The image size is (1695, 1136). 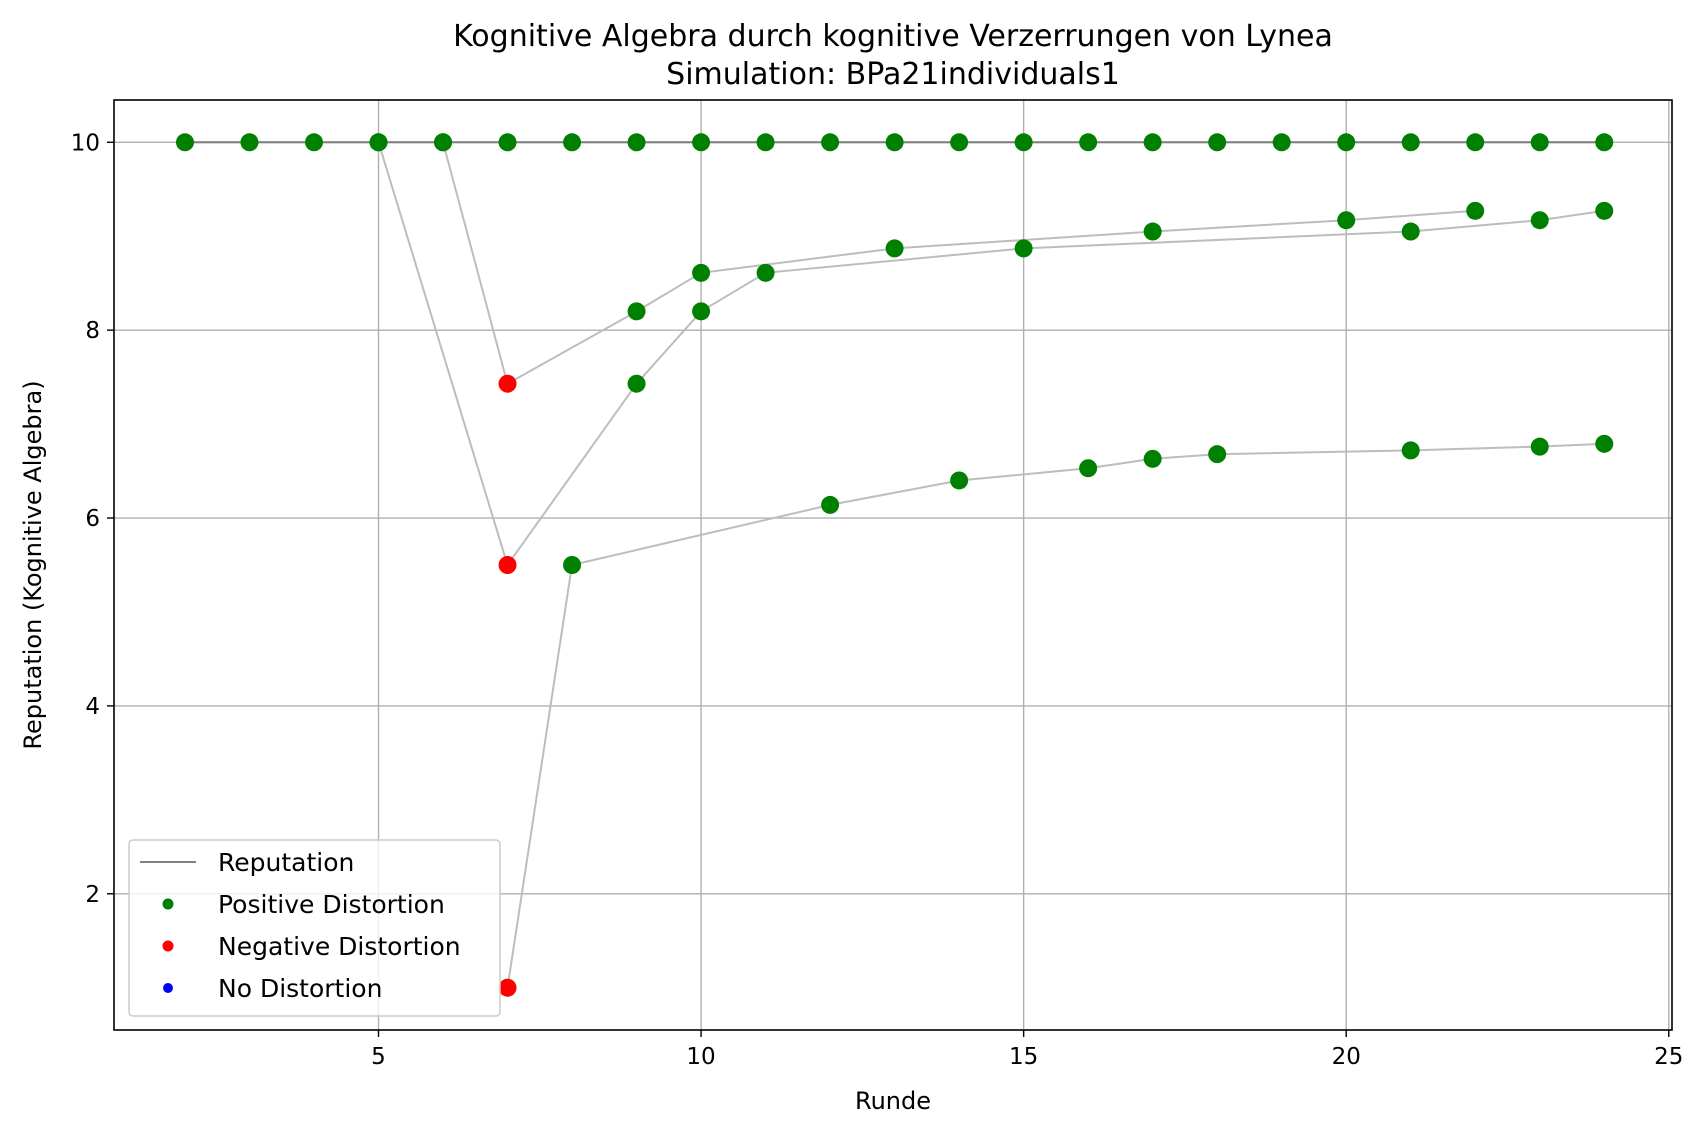 What do you see at coordinates (300, 988) in the screenshot?
I see `legend-label-none: No Distortion` at bounding box center [300, 988].